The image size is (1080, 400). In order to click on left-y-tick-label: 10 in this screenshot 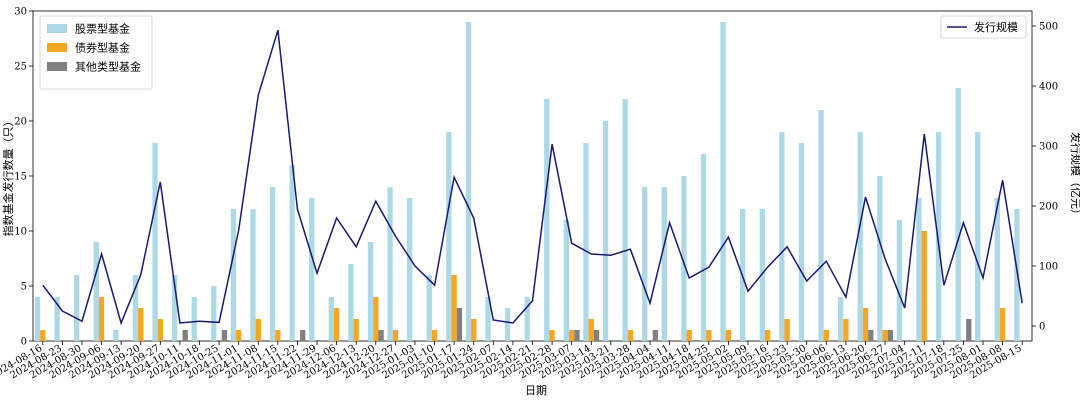, I will do `click(20, 232)`.